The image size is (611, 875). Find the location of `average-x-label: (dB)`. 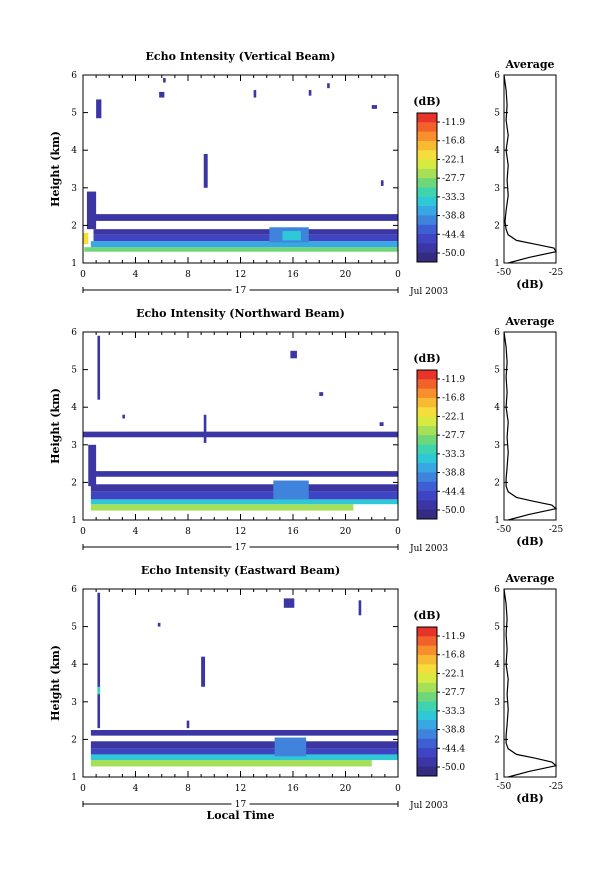

average-x-label: (dB) is located at coordinates (529, 798).